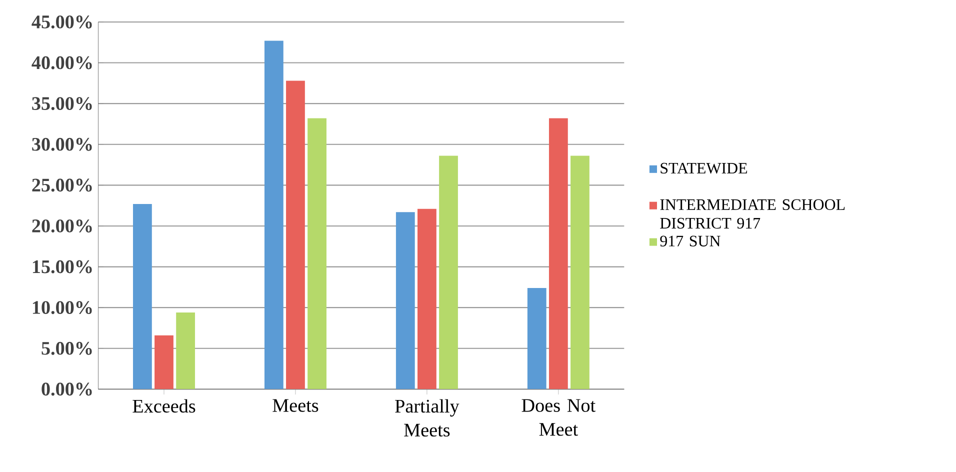 This screenshot has width=956, height=472. I want to click on x-tick-label: Meets, so click(295, 405).